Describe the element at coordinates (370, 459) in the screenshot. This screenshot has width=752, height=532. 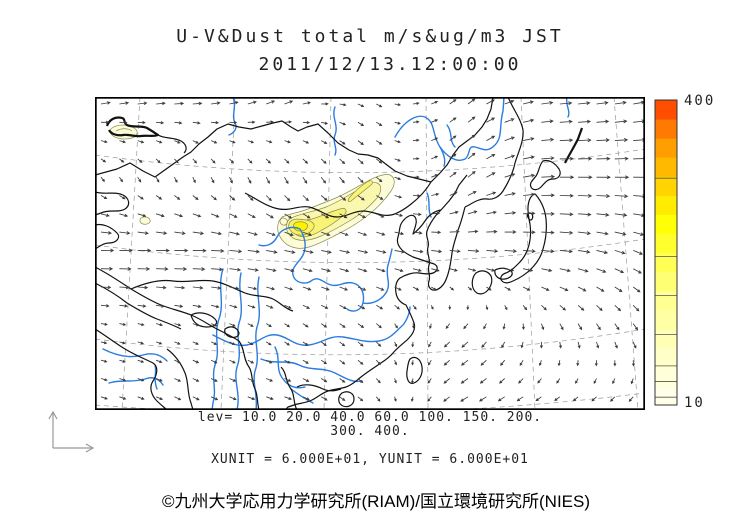
I see `vector-unit-label: XUNIT = 6.000E+01, YUNIT = 6.000E+01` at that location.